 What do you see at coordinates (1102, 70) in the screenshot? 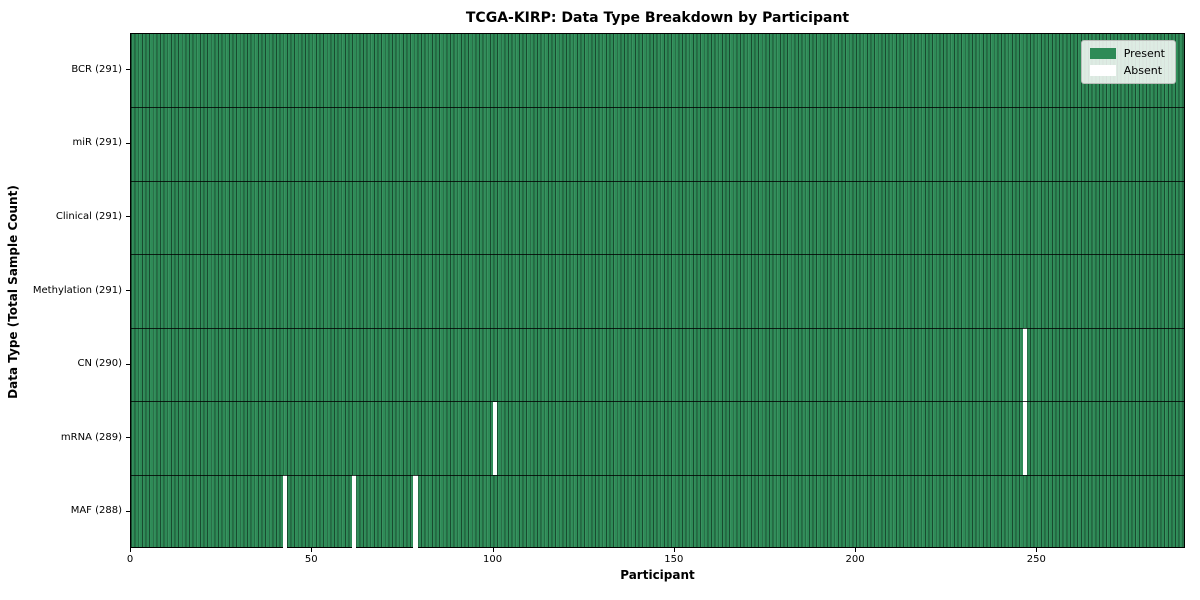
I see `legend-swatch-absent` at bounding box center [1102, 70].